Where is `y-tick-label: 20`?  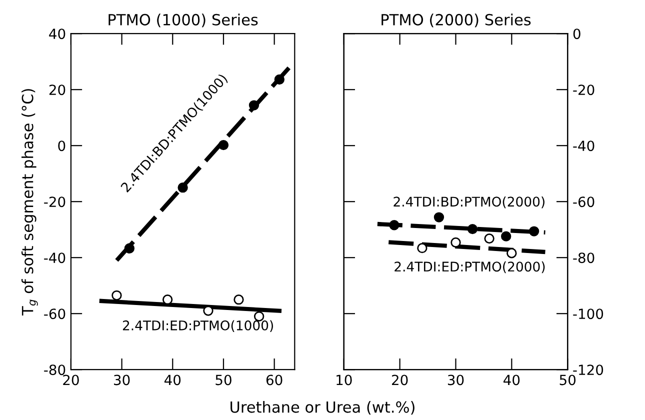
y-tick-label: 20 is located at coordinates (57, 90).